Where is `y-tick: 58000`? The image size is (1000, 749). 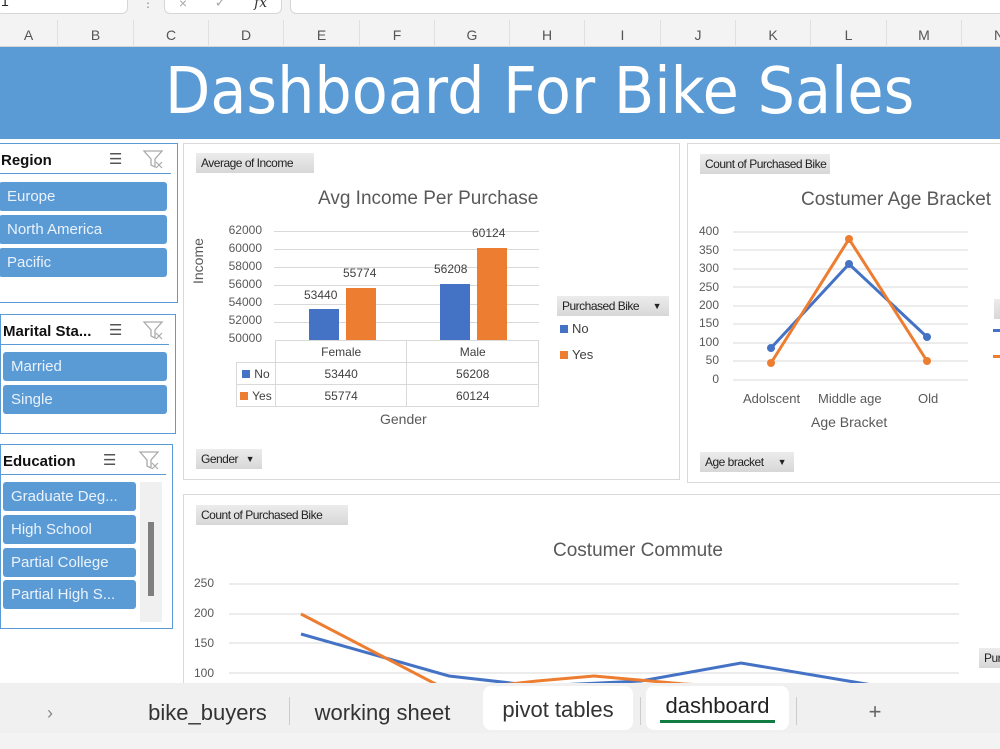 y-tick: 58000 is located at coordinates (245, 266).